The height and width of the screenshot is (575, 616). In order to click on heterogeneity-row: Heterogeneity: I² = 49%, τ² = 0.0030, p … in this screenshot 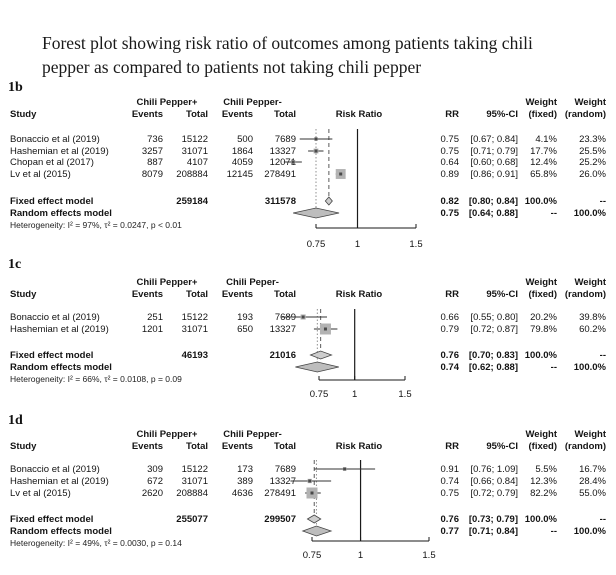, I will do `click(308, 544)`.